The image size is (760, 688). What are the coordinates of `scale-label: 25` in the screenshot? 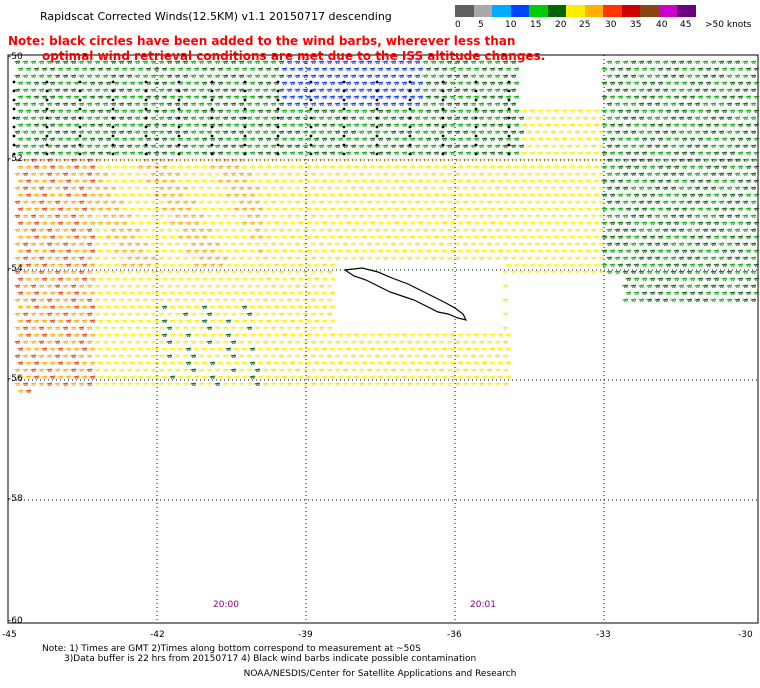 It's located at (585, 25).